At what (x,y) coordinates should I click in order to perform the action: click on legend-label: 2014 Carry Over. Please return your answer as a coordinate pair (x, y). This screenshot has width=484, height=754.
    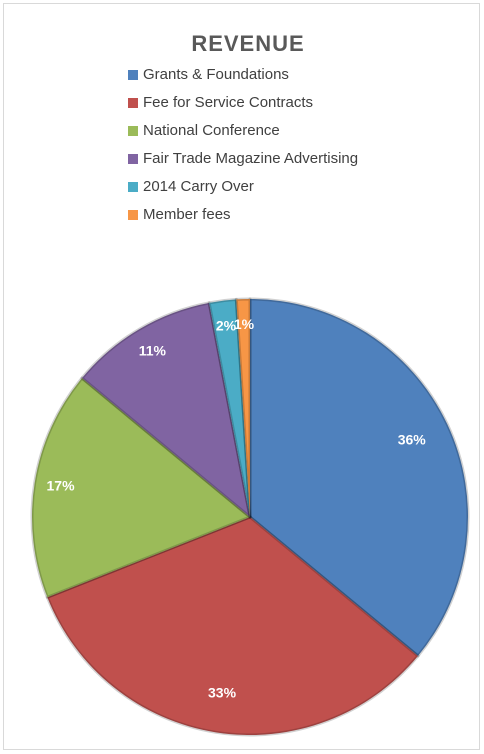
    Looking at the image, I should click on (198, 186).